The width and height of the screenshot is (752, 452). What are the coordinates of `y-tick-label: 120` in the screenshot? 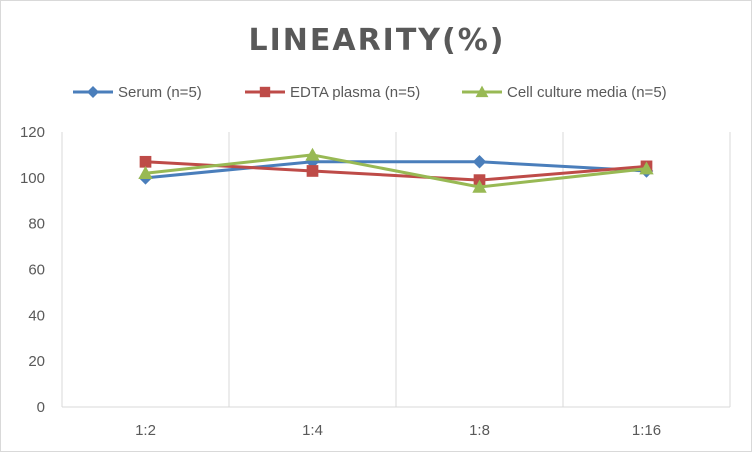 It's located at (32, 132).